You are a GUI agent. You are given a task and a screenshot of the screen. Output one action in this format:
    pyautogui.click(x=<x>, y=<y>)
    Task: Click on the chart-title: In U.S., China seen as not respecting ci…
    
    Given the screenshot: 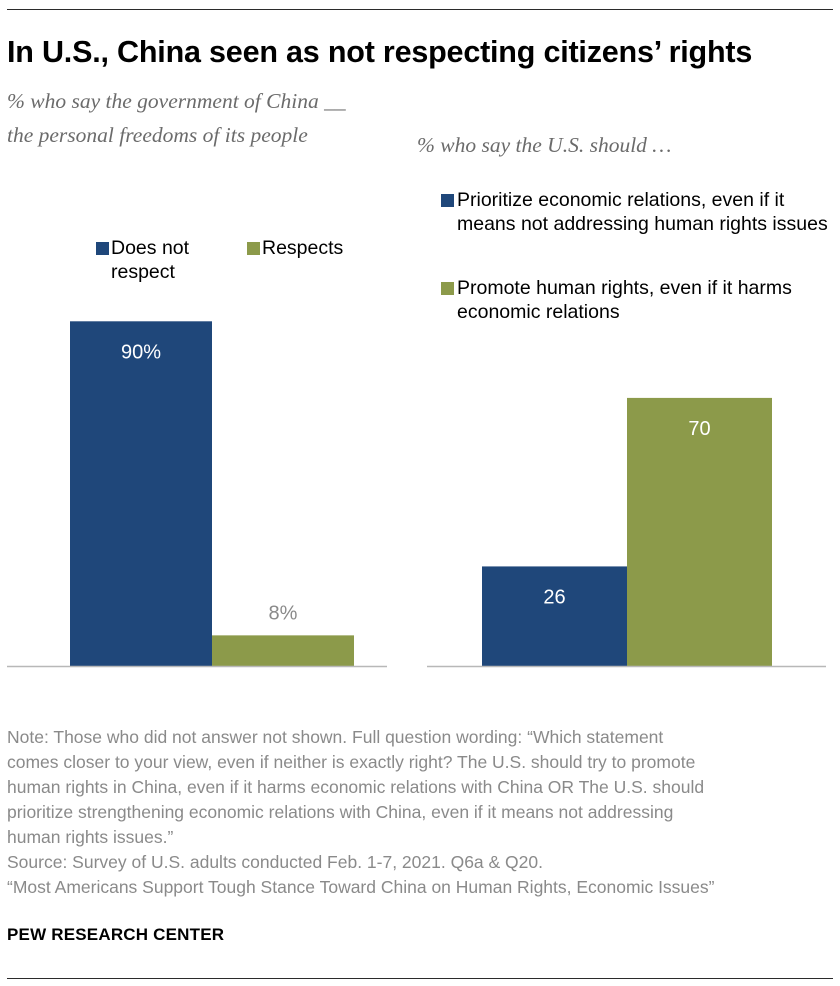 What is the action you would take?
    pyautogui.click(x=380, y=52)
    